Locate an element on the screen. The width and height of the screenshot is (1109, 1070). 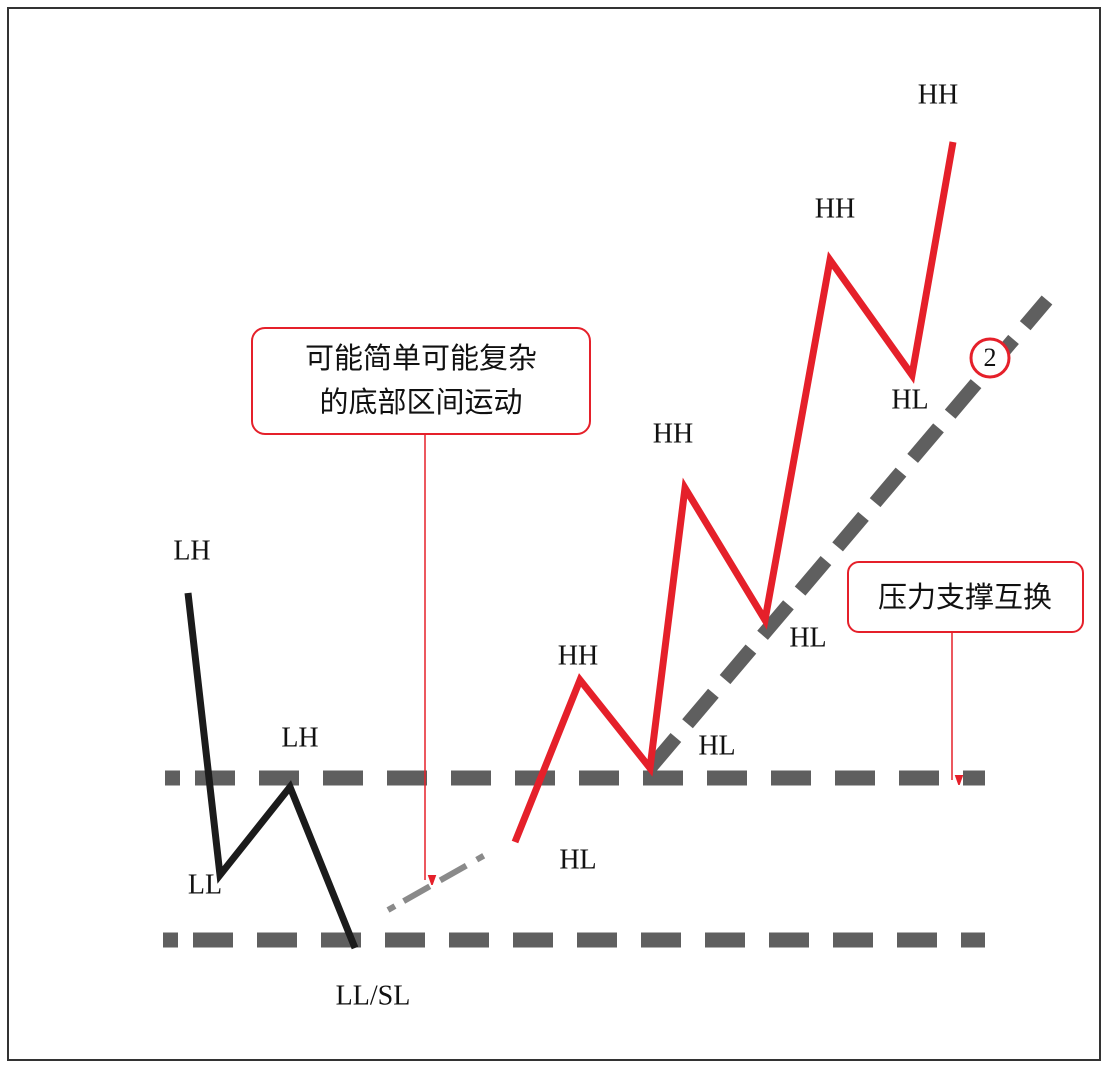
callout-text: 可能简单可能复杂 is located at coordinates (421, 358).